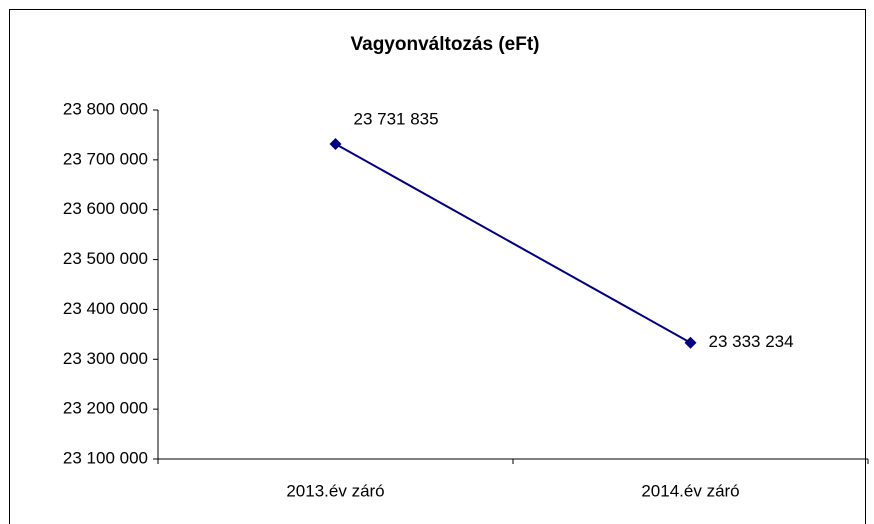 Image resolution: width=874 pixels, height=524 pixels. I want to click on x-tick-label: 2014.év záró, so click(690, 490).